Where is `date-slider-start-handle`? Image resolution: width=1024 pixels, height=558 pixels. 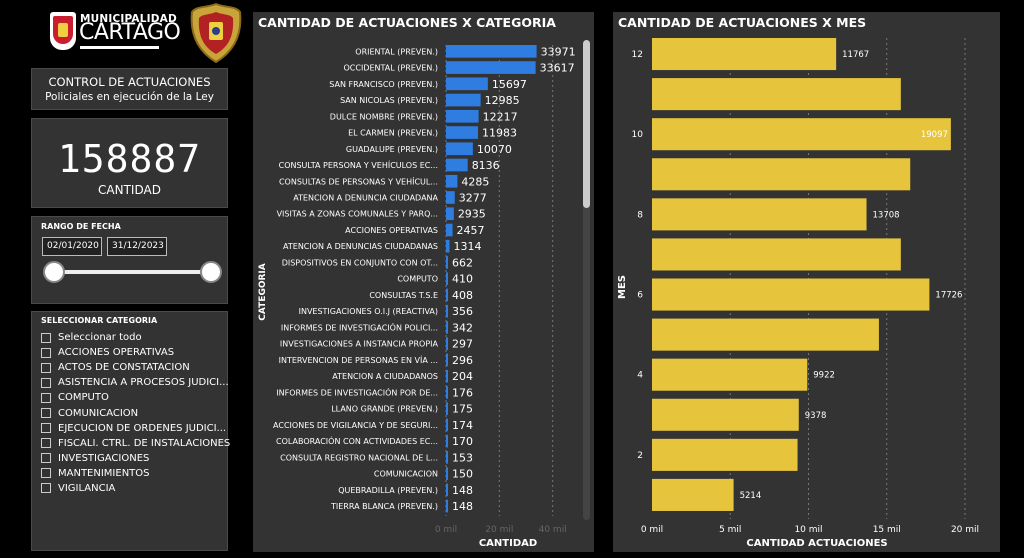
date-slider-start-handle is located at coordinates (54, 272).